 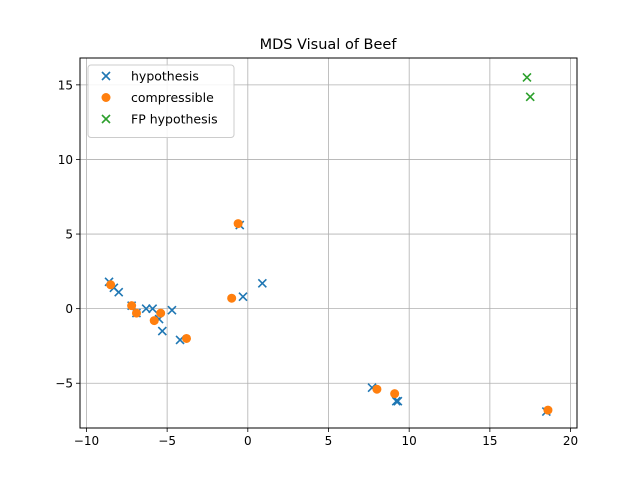 What do you see at coordinates (174, 119) in the screenshot?
I see `legend-label: FP hypothesis` at bounding box center [174, 119].